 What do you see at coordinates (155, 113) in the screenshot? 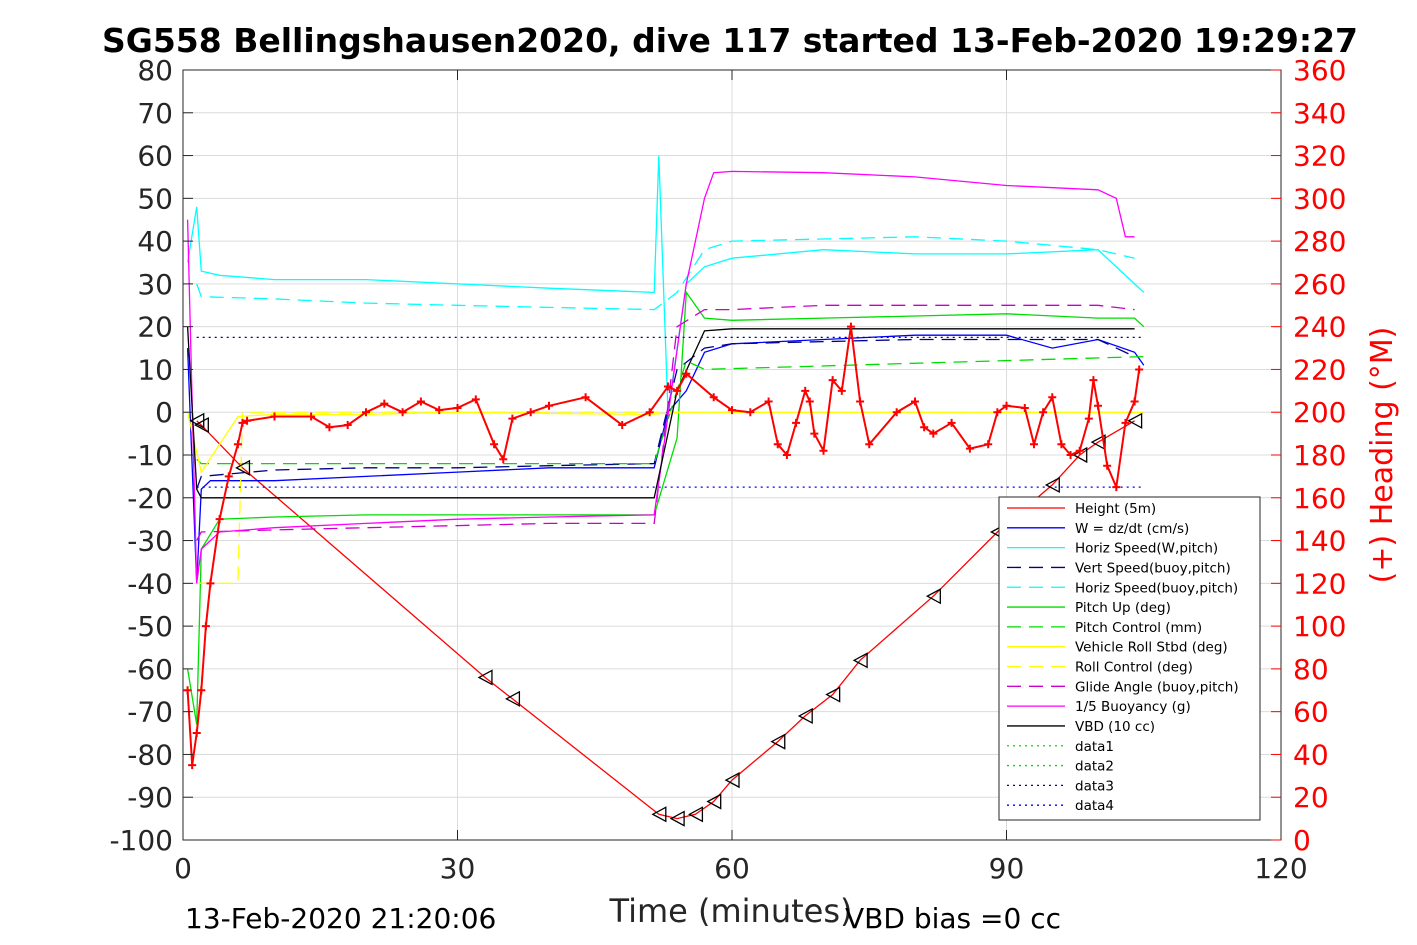
I see `y-tick-label: 70` at bounding box center [155, 113].